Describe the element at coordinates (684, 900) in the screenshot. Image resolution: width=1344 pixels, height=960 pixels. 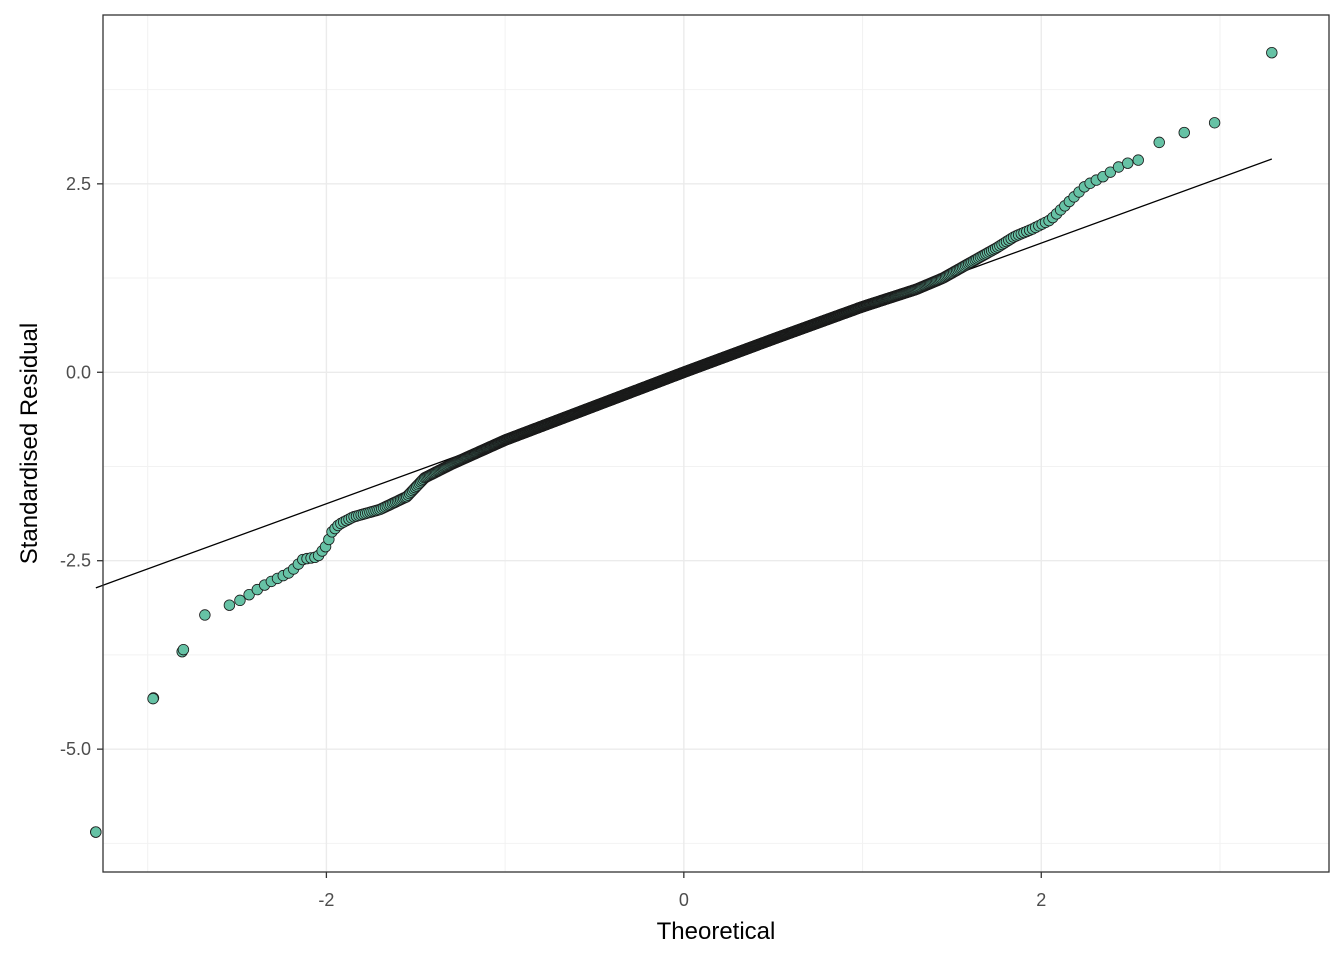
I see `x-tick-label: 0` at that location.